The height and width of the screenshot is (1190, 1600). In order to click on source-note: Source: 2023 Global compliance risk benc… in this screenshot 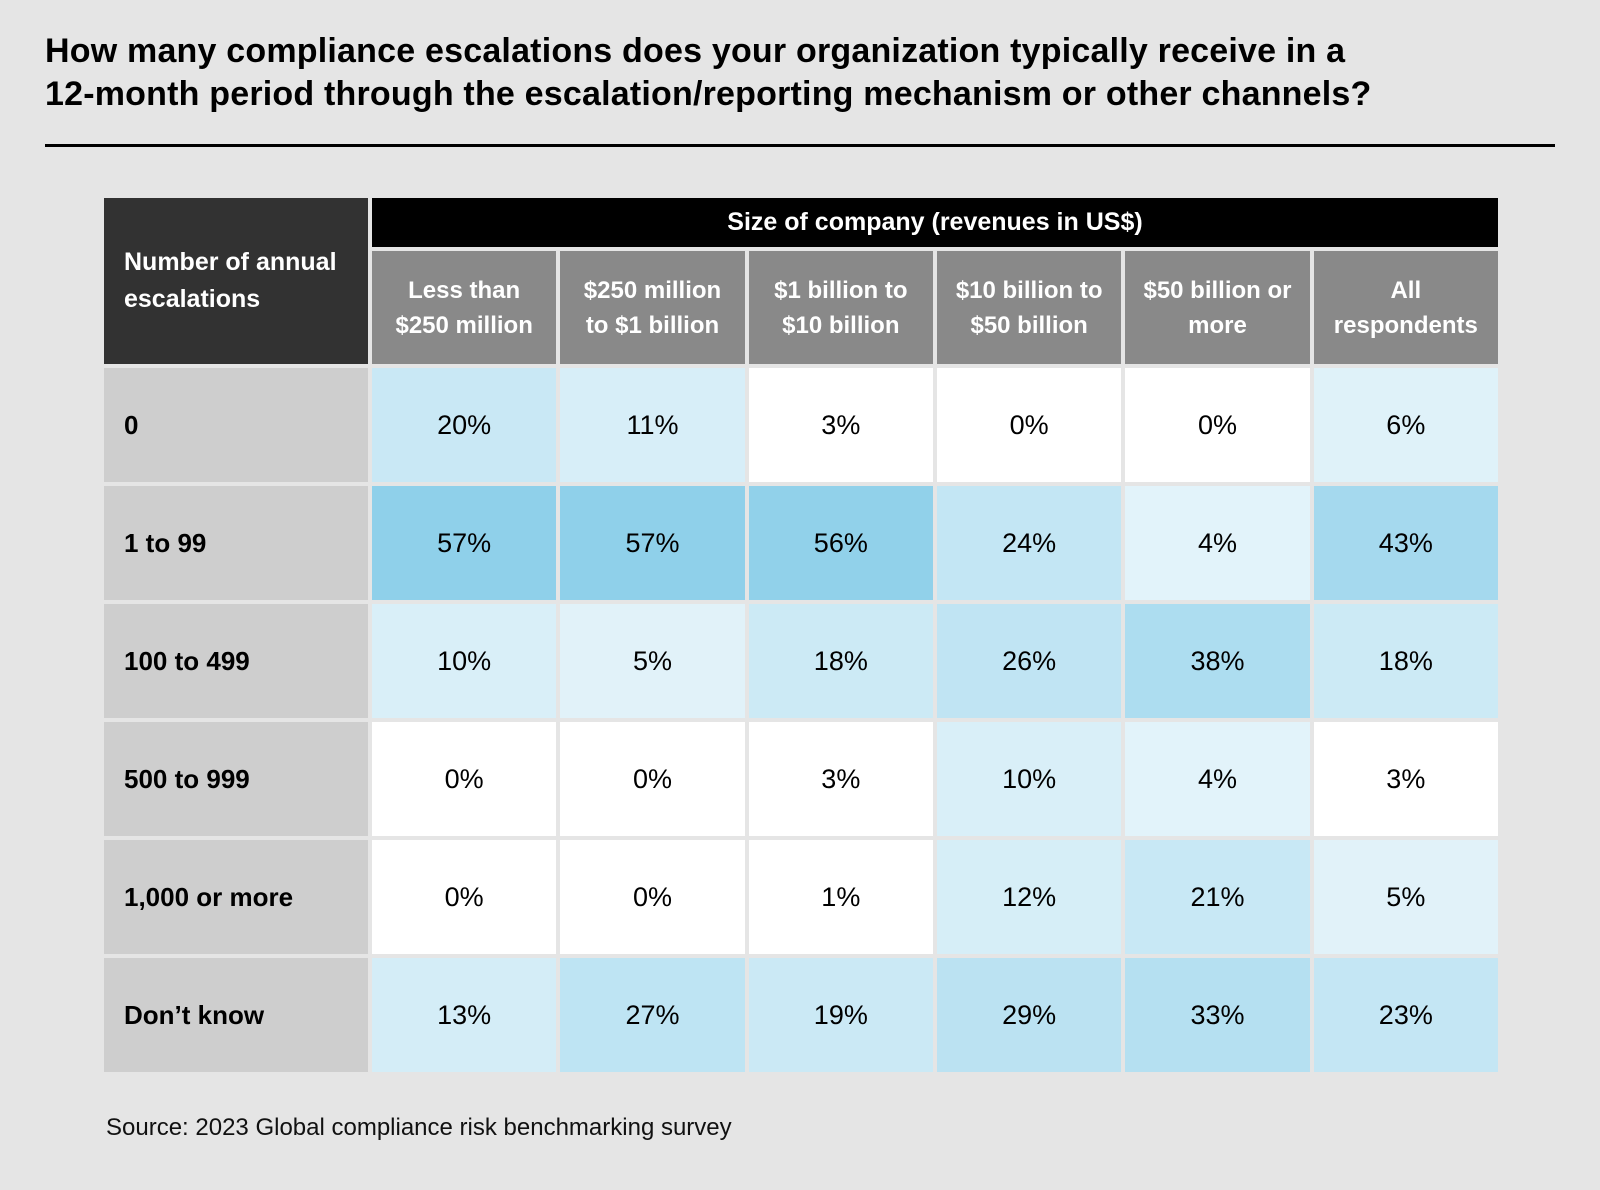, I will do `click(419, 1127)`.